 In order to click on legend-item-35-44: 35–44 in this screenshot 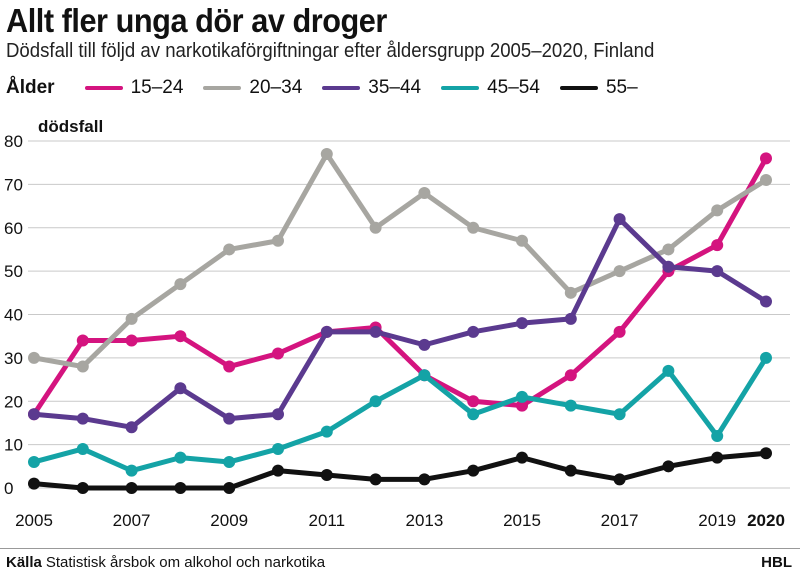, I will do `click(371, 88)`.